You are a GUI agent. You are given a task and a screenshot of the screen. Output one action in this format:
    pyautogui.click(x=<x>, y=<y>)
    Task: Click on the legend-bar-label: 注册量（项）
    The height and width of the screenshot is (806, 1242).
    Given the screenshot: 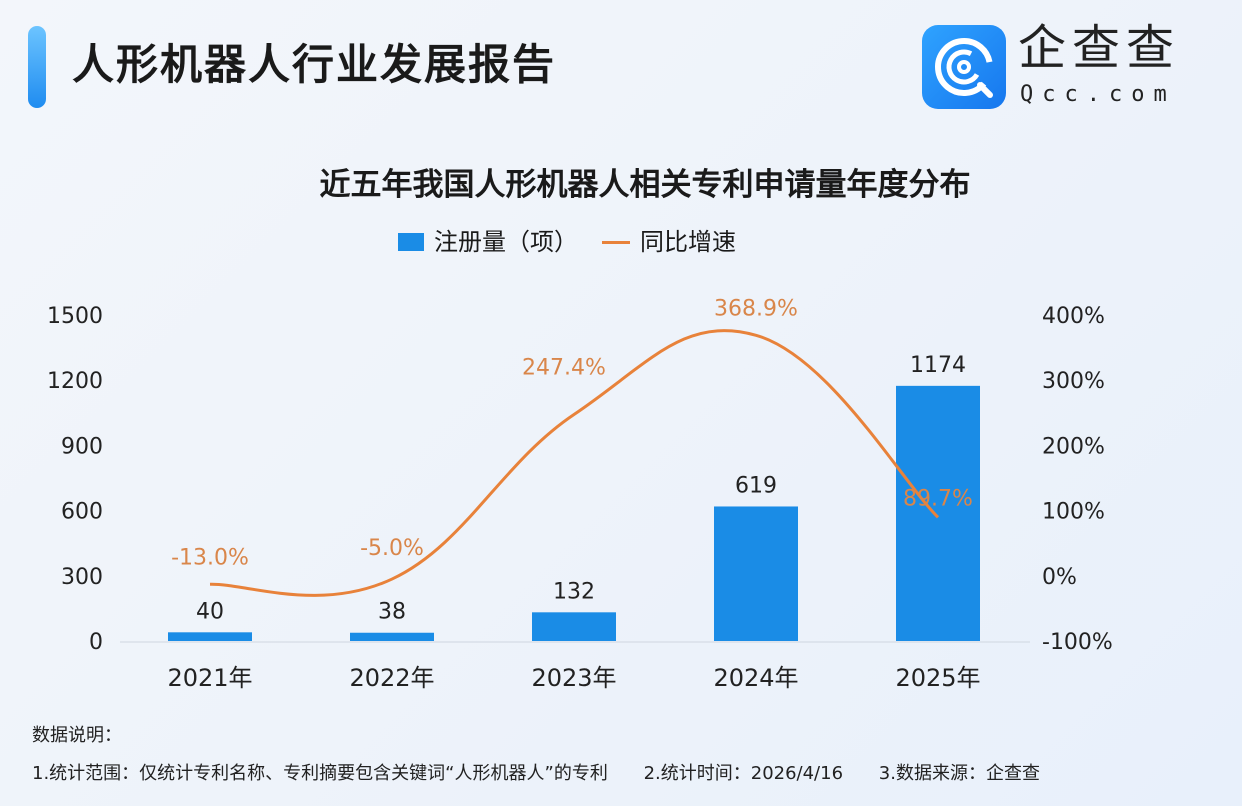 What is the action you would take?
    pyautogui.click(x=506, y=242)
    